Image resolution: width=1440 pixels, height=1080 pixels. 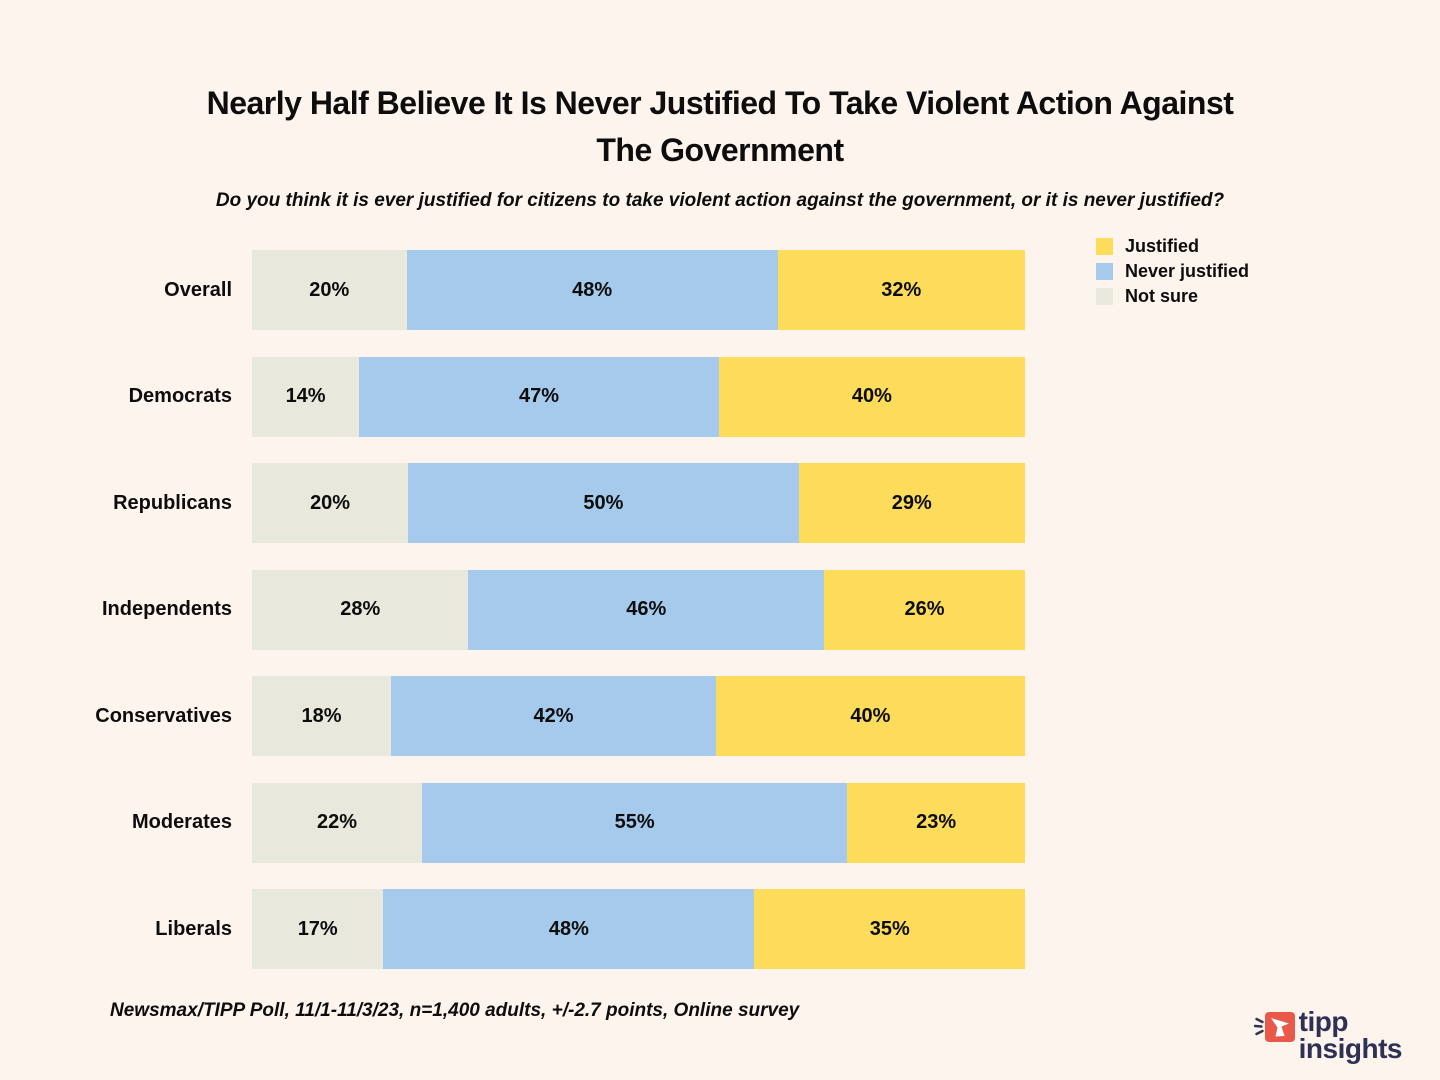 What do you see at coordinates (163, 715) in the screenshot?
I see `category-label: Conservatives` at bounding box center [163, 715].